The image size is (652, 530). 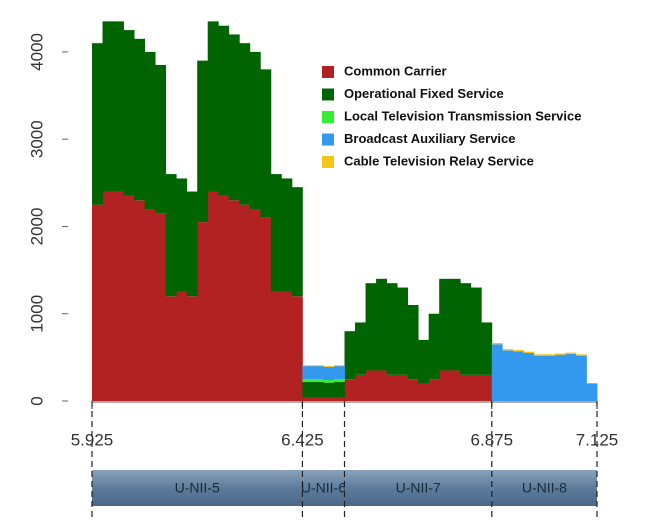 I want to click on x-tick-label: 6.875, so click(x=492, y=439).